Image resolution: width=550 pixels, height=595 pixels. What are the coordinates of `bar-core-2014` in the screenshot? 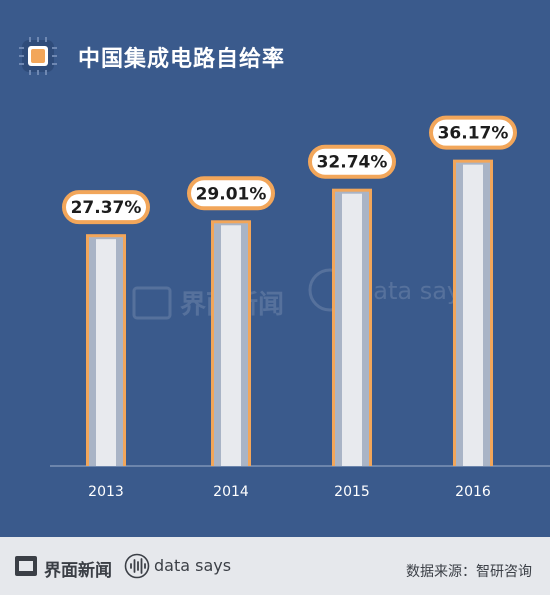 It's located at (231, 345).